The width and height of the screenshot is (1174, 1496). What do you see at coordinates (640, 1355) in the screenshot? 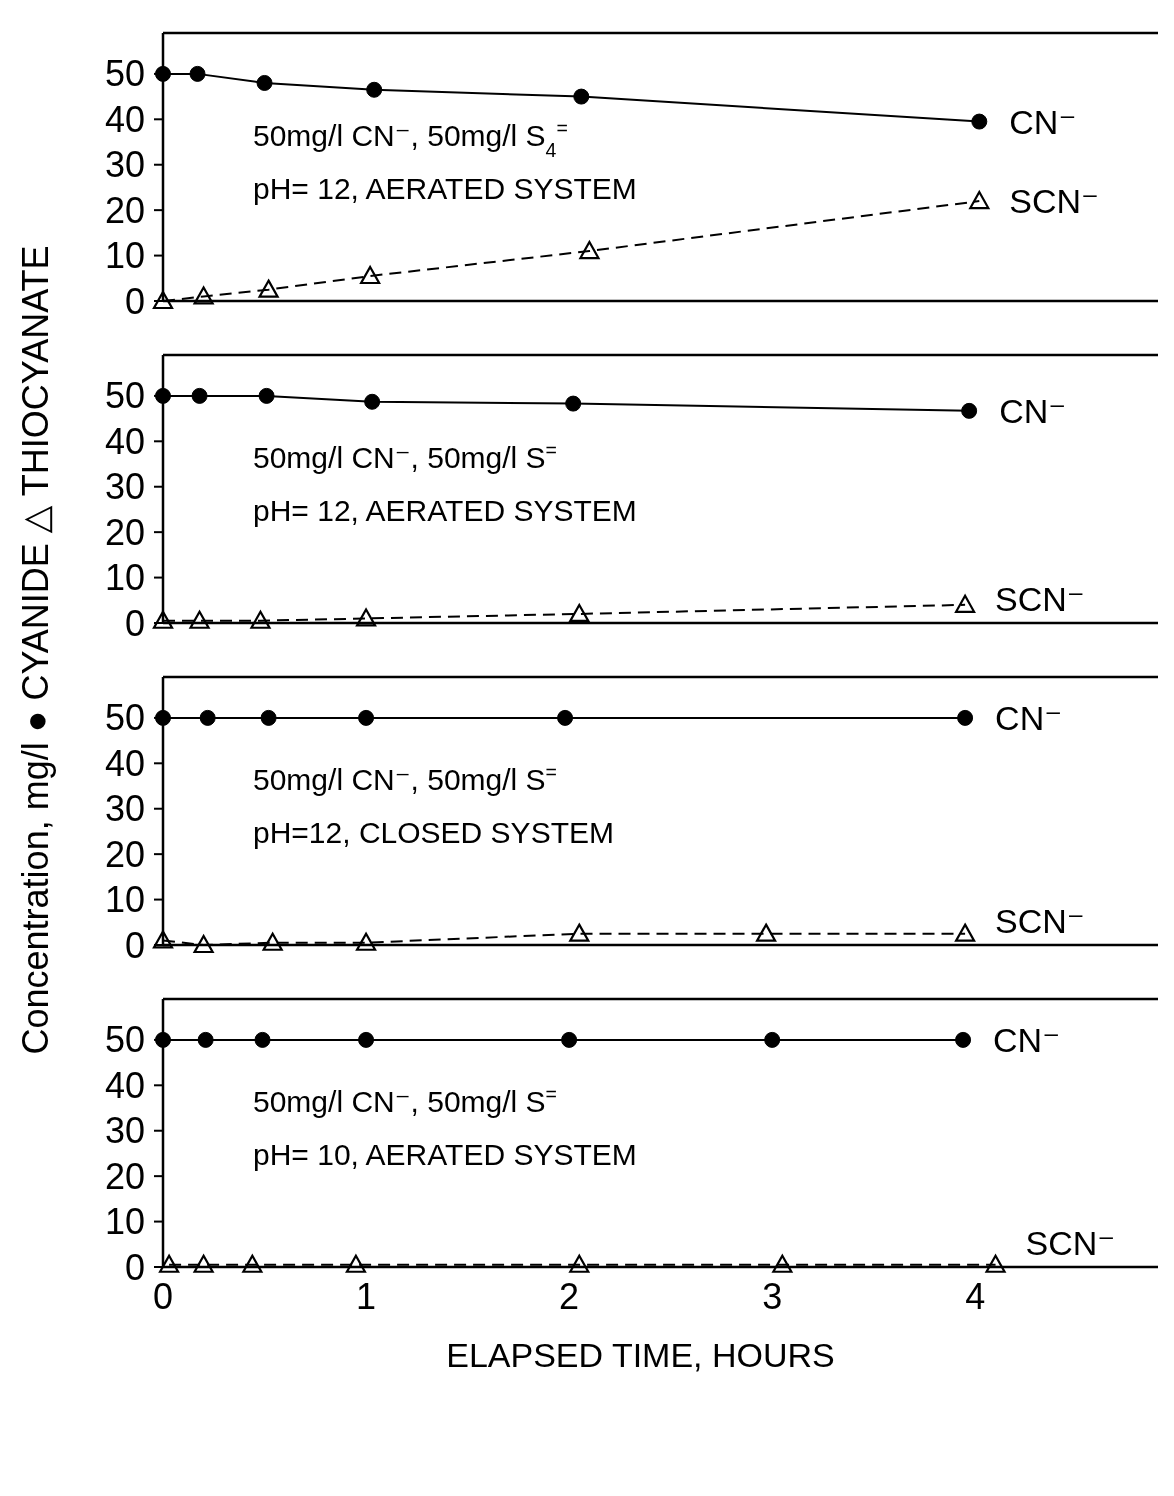
I see `x-axis-title: ELAPSED TIME, HOURS` at bounding box center [640, 1355].